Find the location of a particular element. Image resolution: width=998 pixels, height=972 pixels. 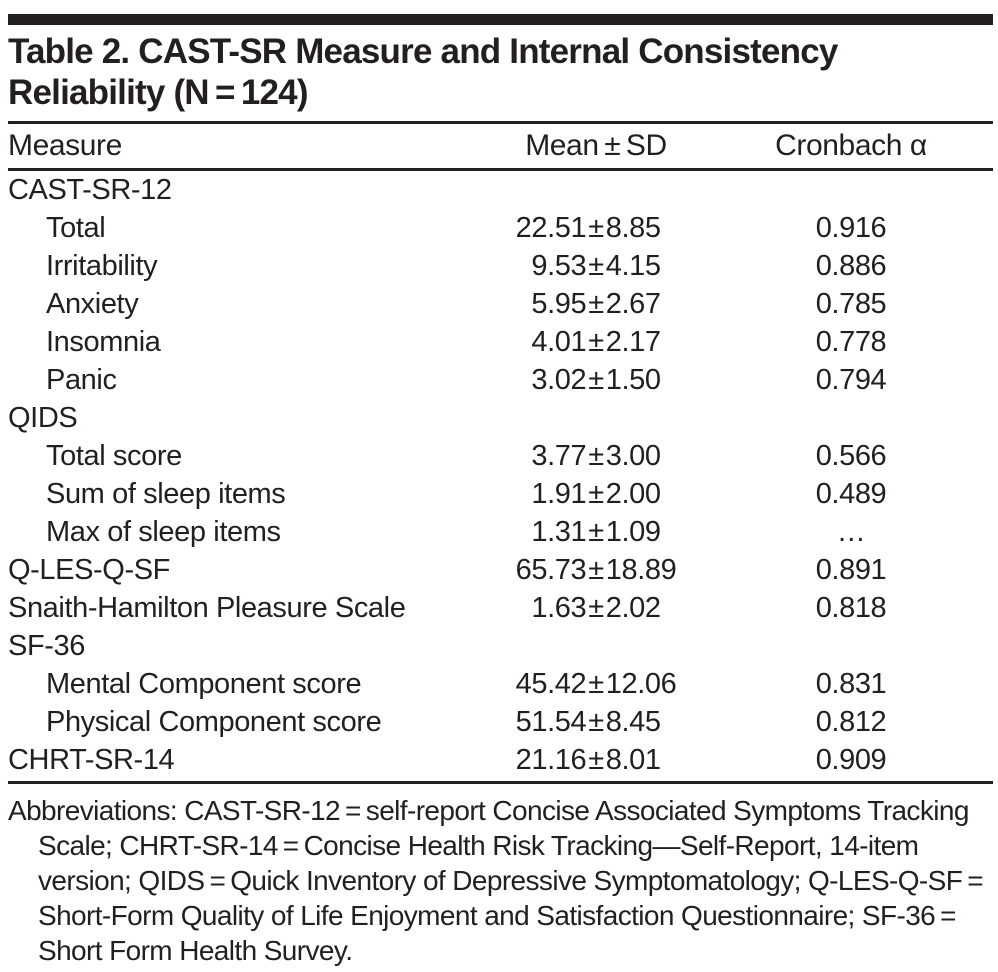

sd-value: 8.45 is located at coordinates (633, 721).